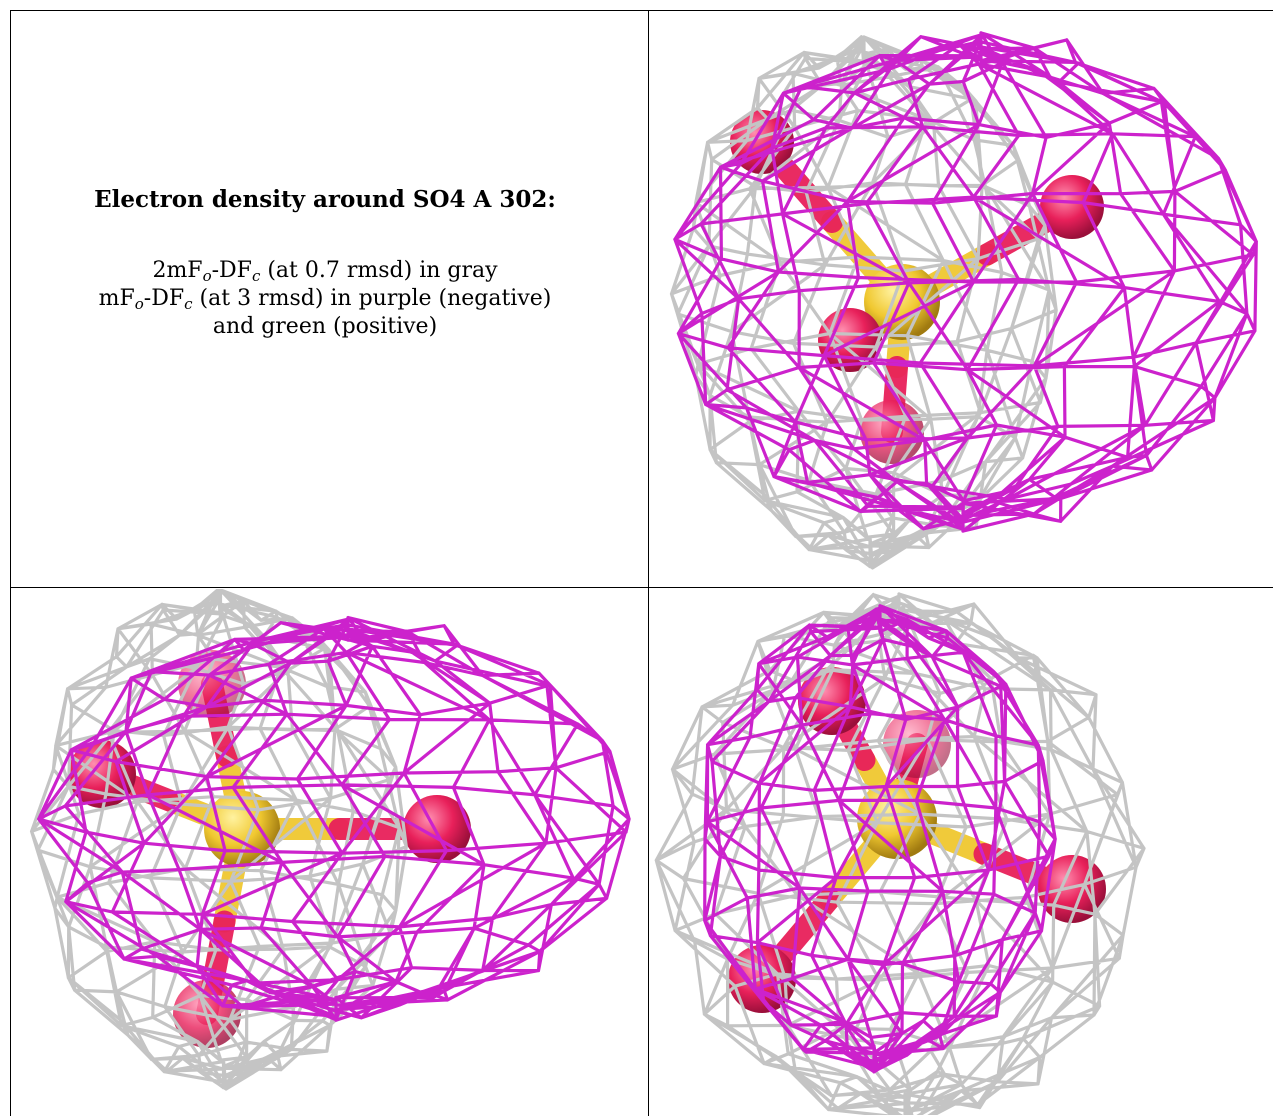 Image resolution: width=1273 pixels, height=1116 pixels. I want to click on caption-title: Electron density around SO4 A 302:, so click(325, 199).